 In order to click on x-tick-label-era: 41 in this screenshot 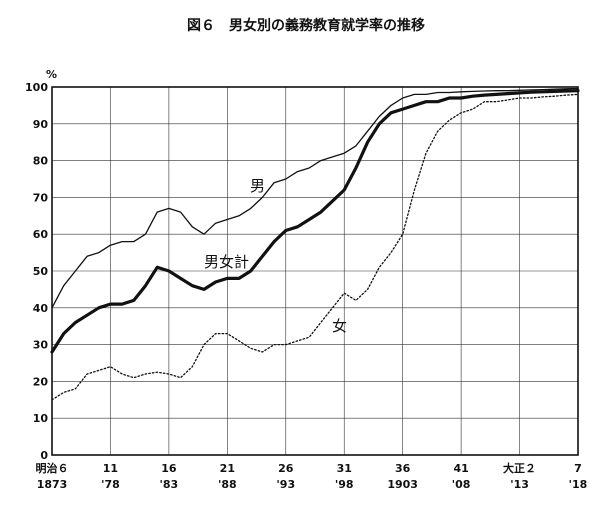, I will do `click(460, 468)`.